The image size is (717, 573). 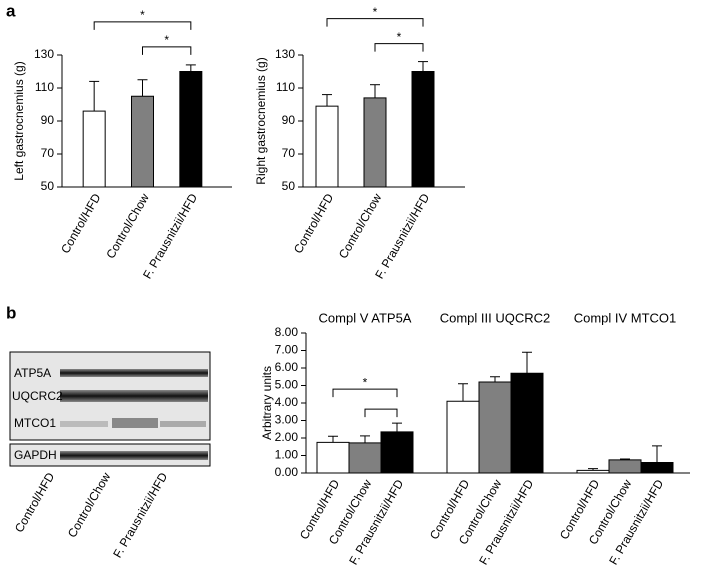 I want to click on group-title: Compl V ATP5A, so click(x=365, y=317).